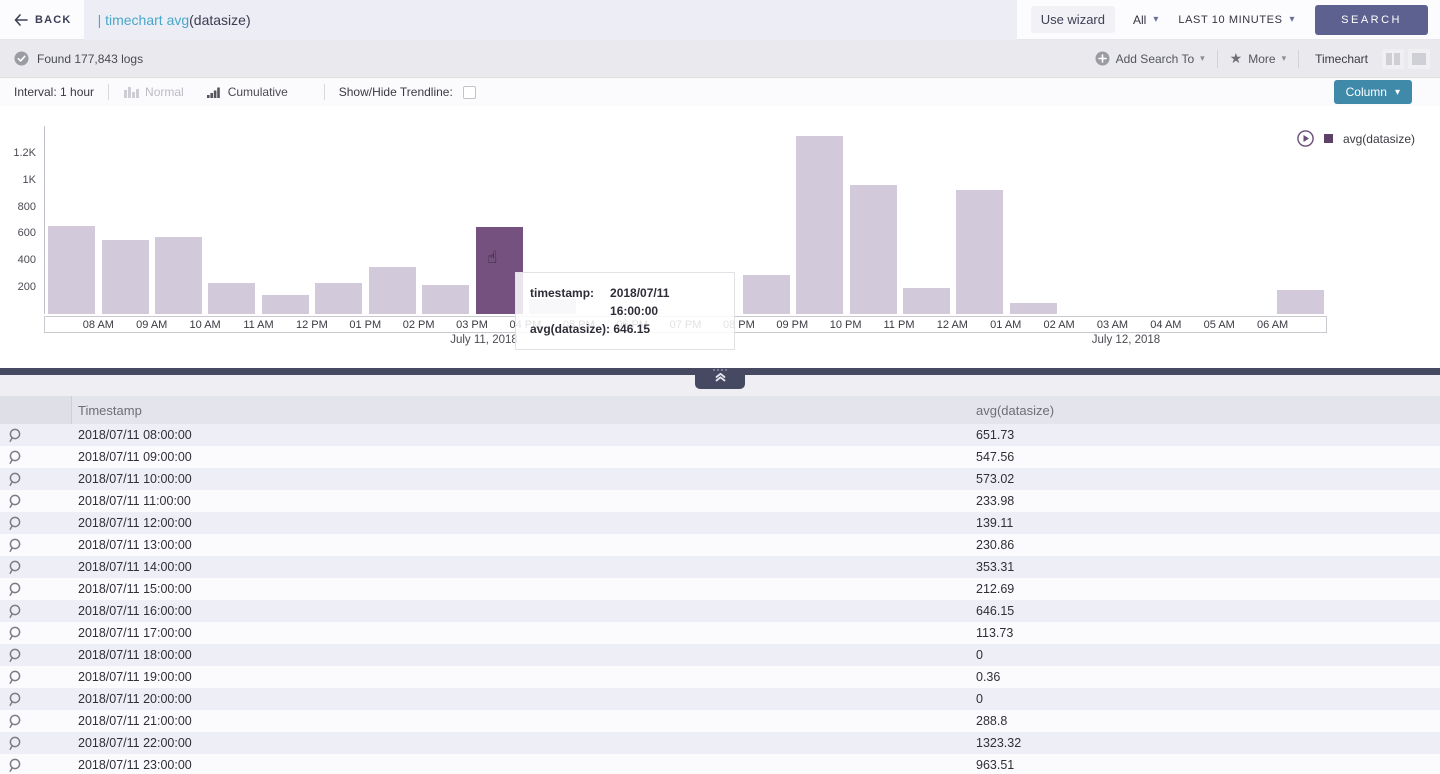 The image size is (1440, 774). I want to click on cumulative-bars-icon, so click(214, 92).